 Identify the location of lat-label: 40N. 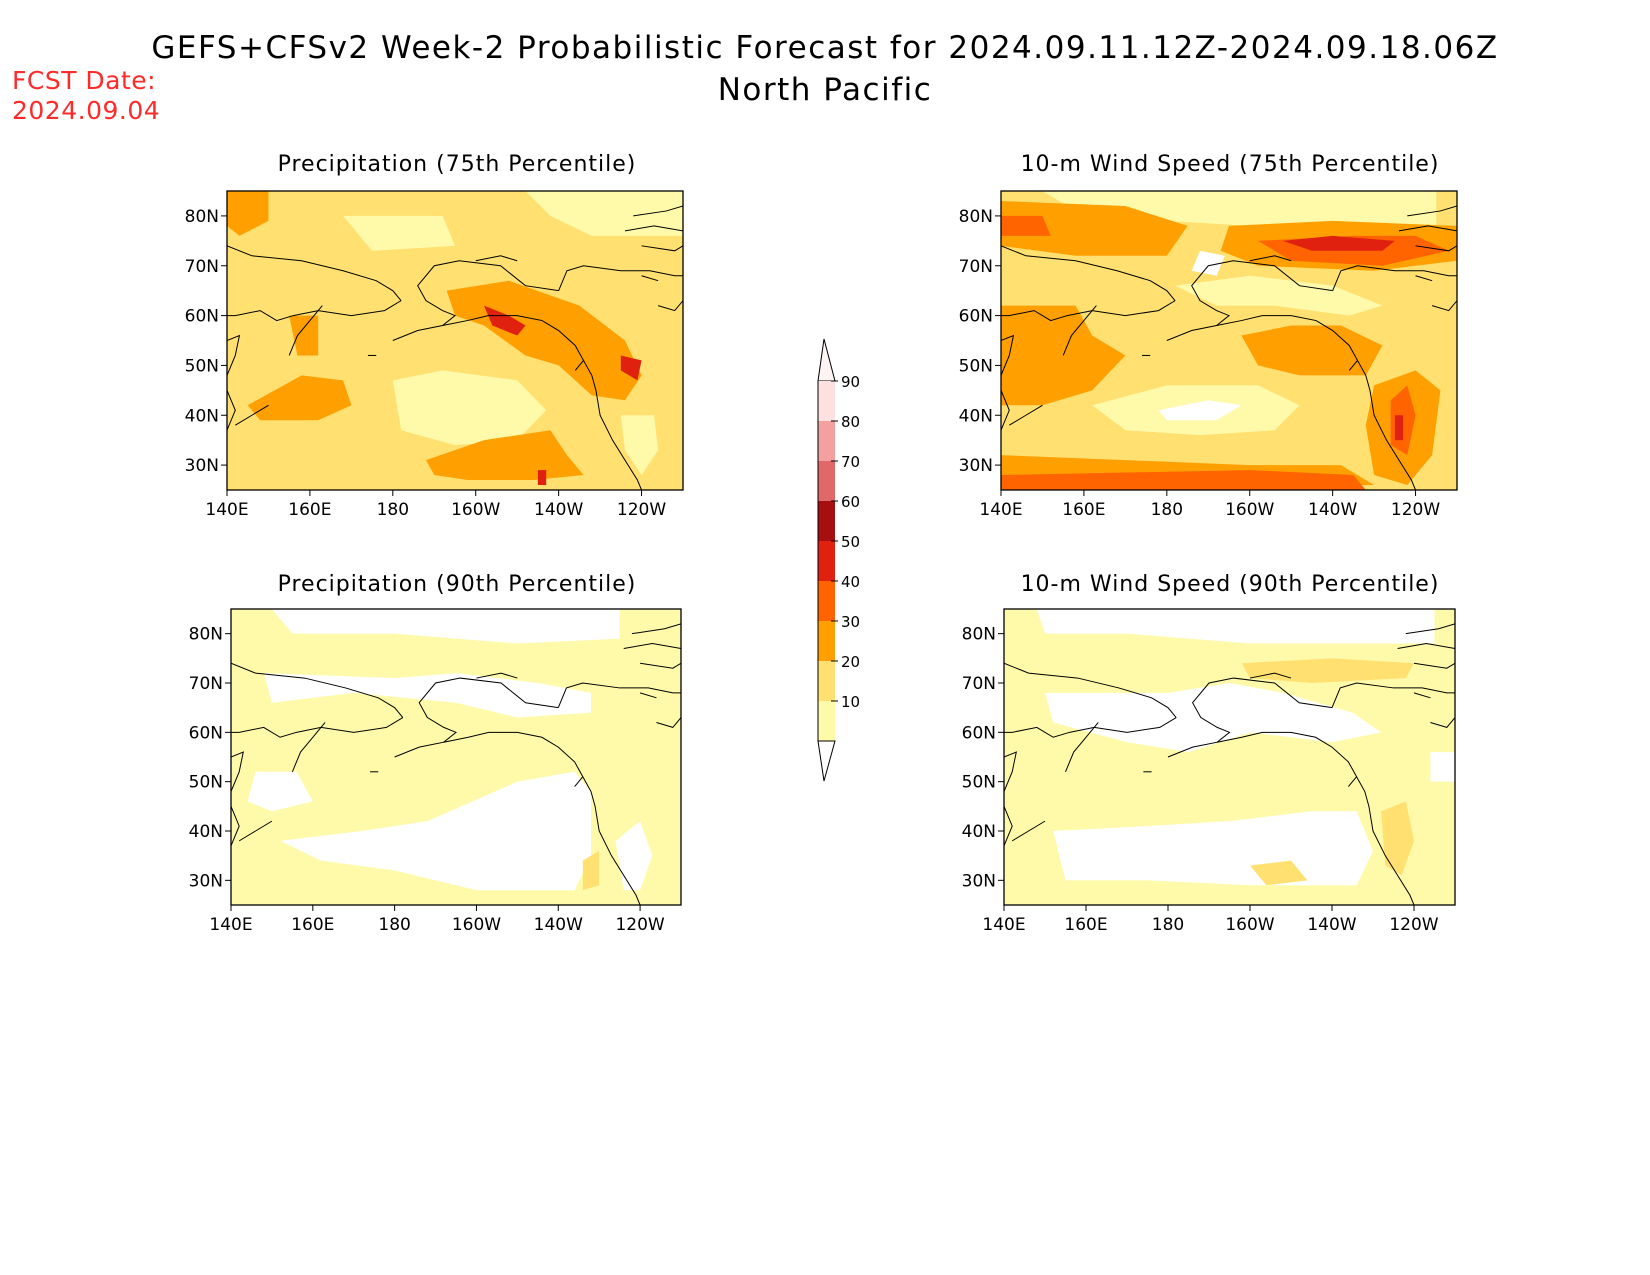
(976, 416).